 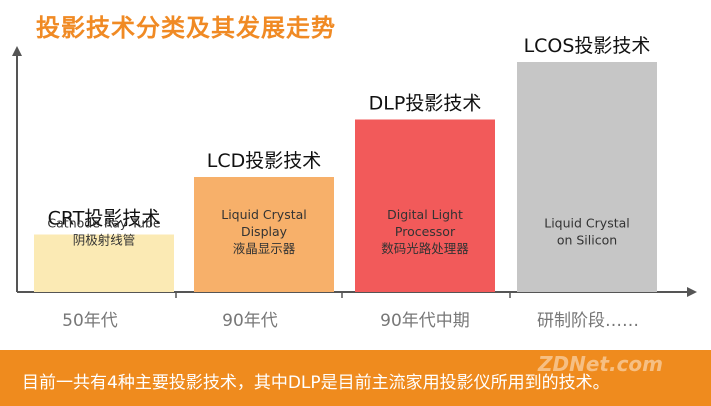 I want to click on bar-inner-label: 数码光路处理器, so click(x=425, y=248).